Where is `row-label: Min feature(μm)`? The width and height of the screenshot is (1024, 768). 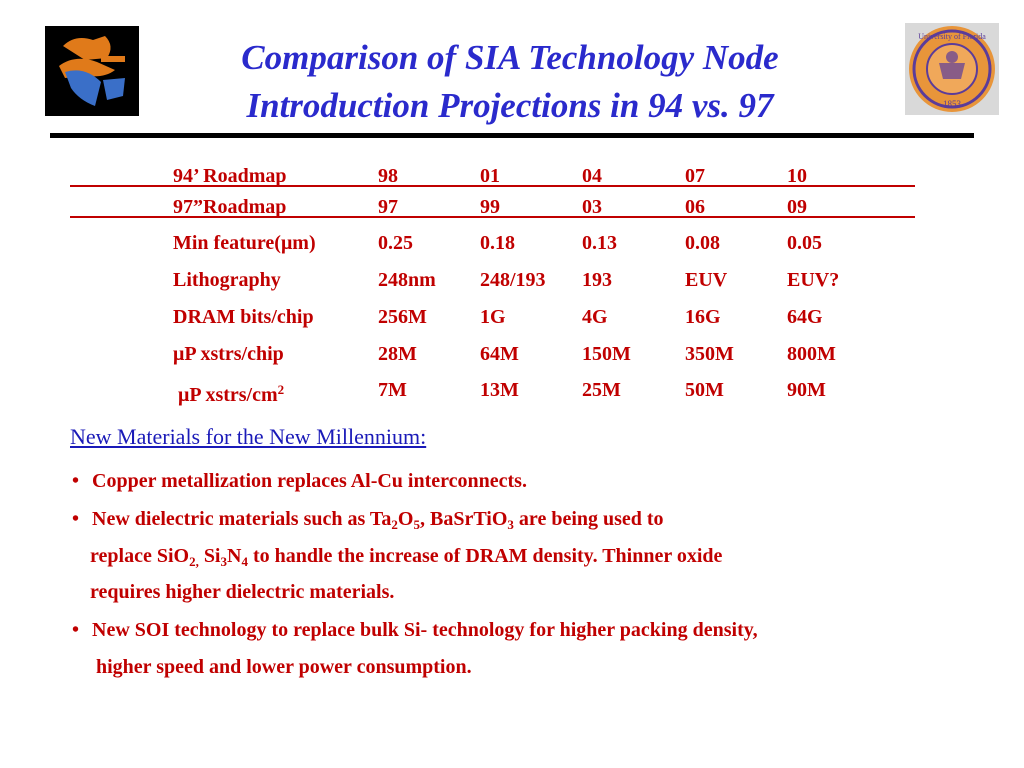 row-label: Min feature(μm) is located at coordinates (244, 243).